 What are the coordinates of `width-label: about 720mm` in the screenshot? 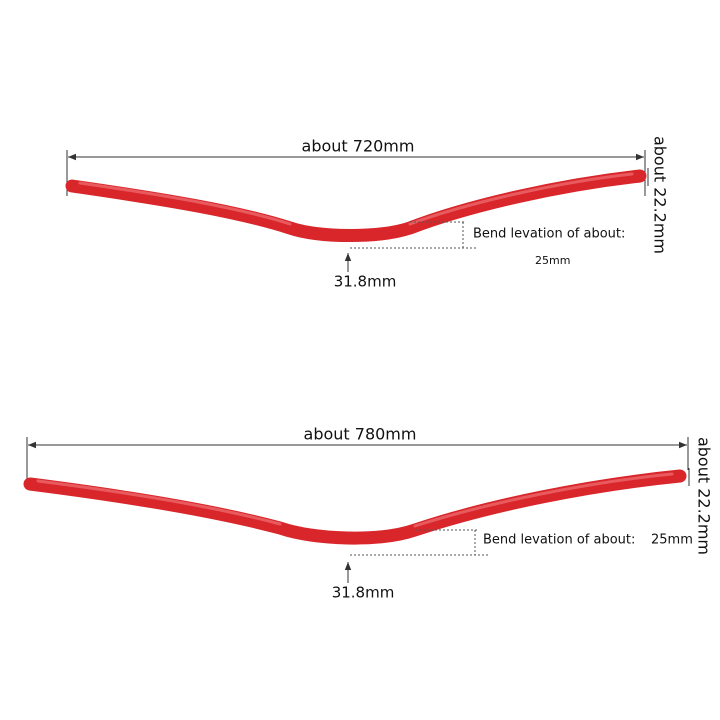 It's located at (358, 146).